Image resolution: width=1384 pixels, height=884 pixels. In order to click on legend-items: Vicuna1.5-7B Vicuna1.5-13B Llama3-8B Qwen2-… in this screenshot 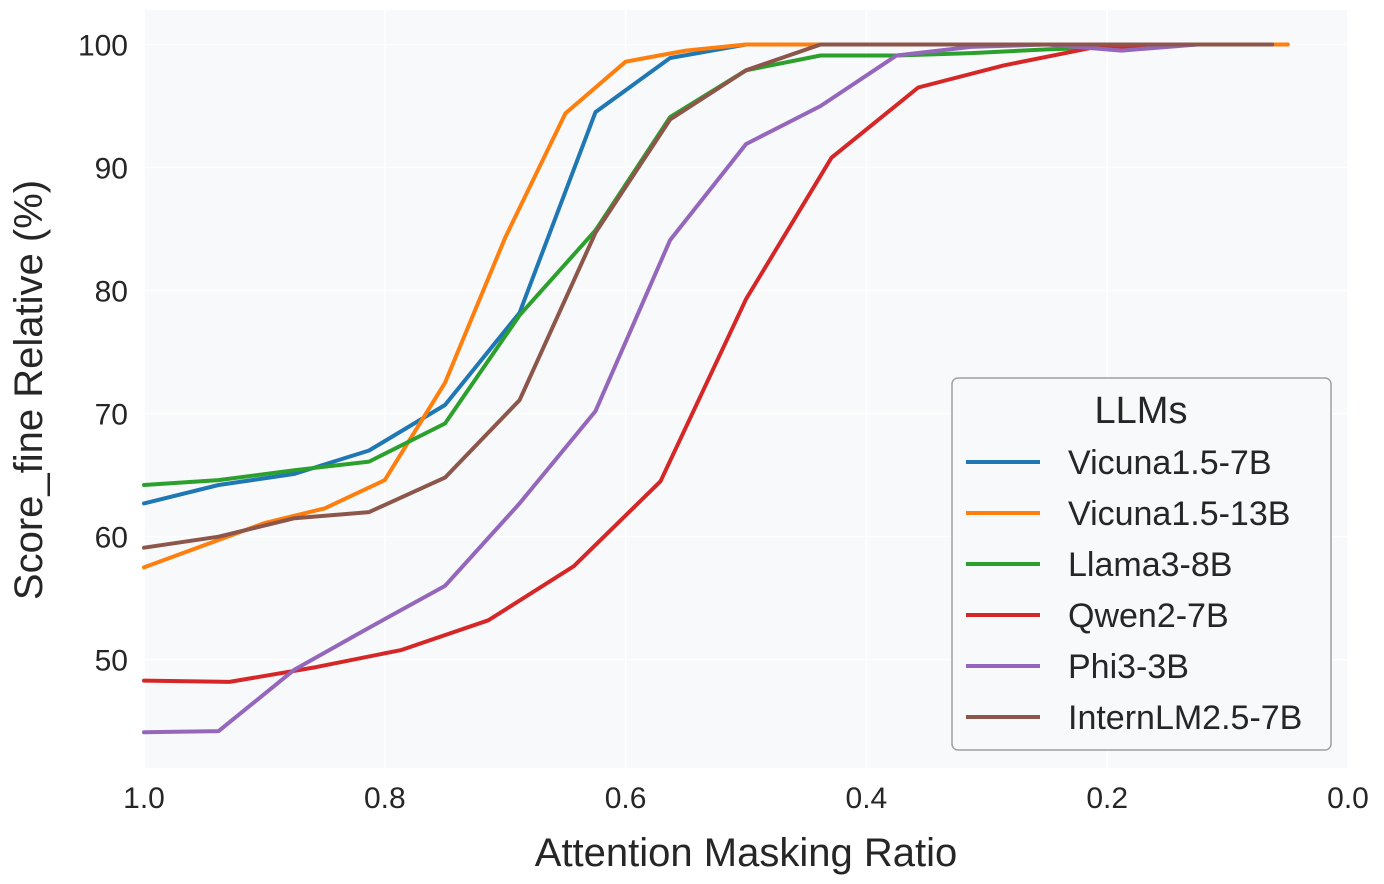, I will do `click(1134, 590)`.